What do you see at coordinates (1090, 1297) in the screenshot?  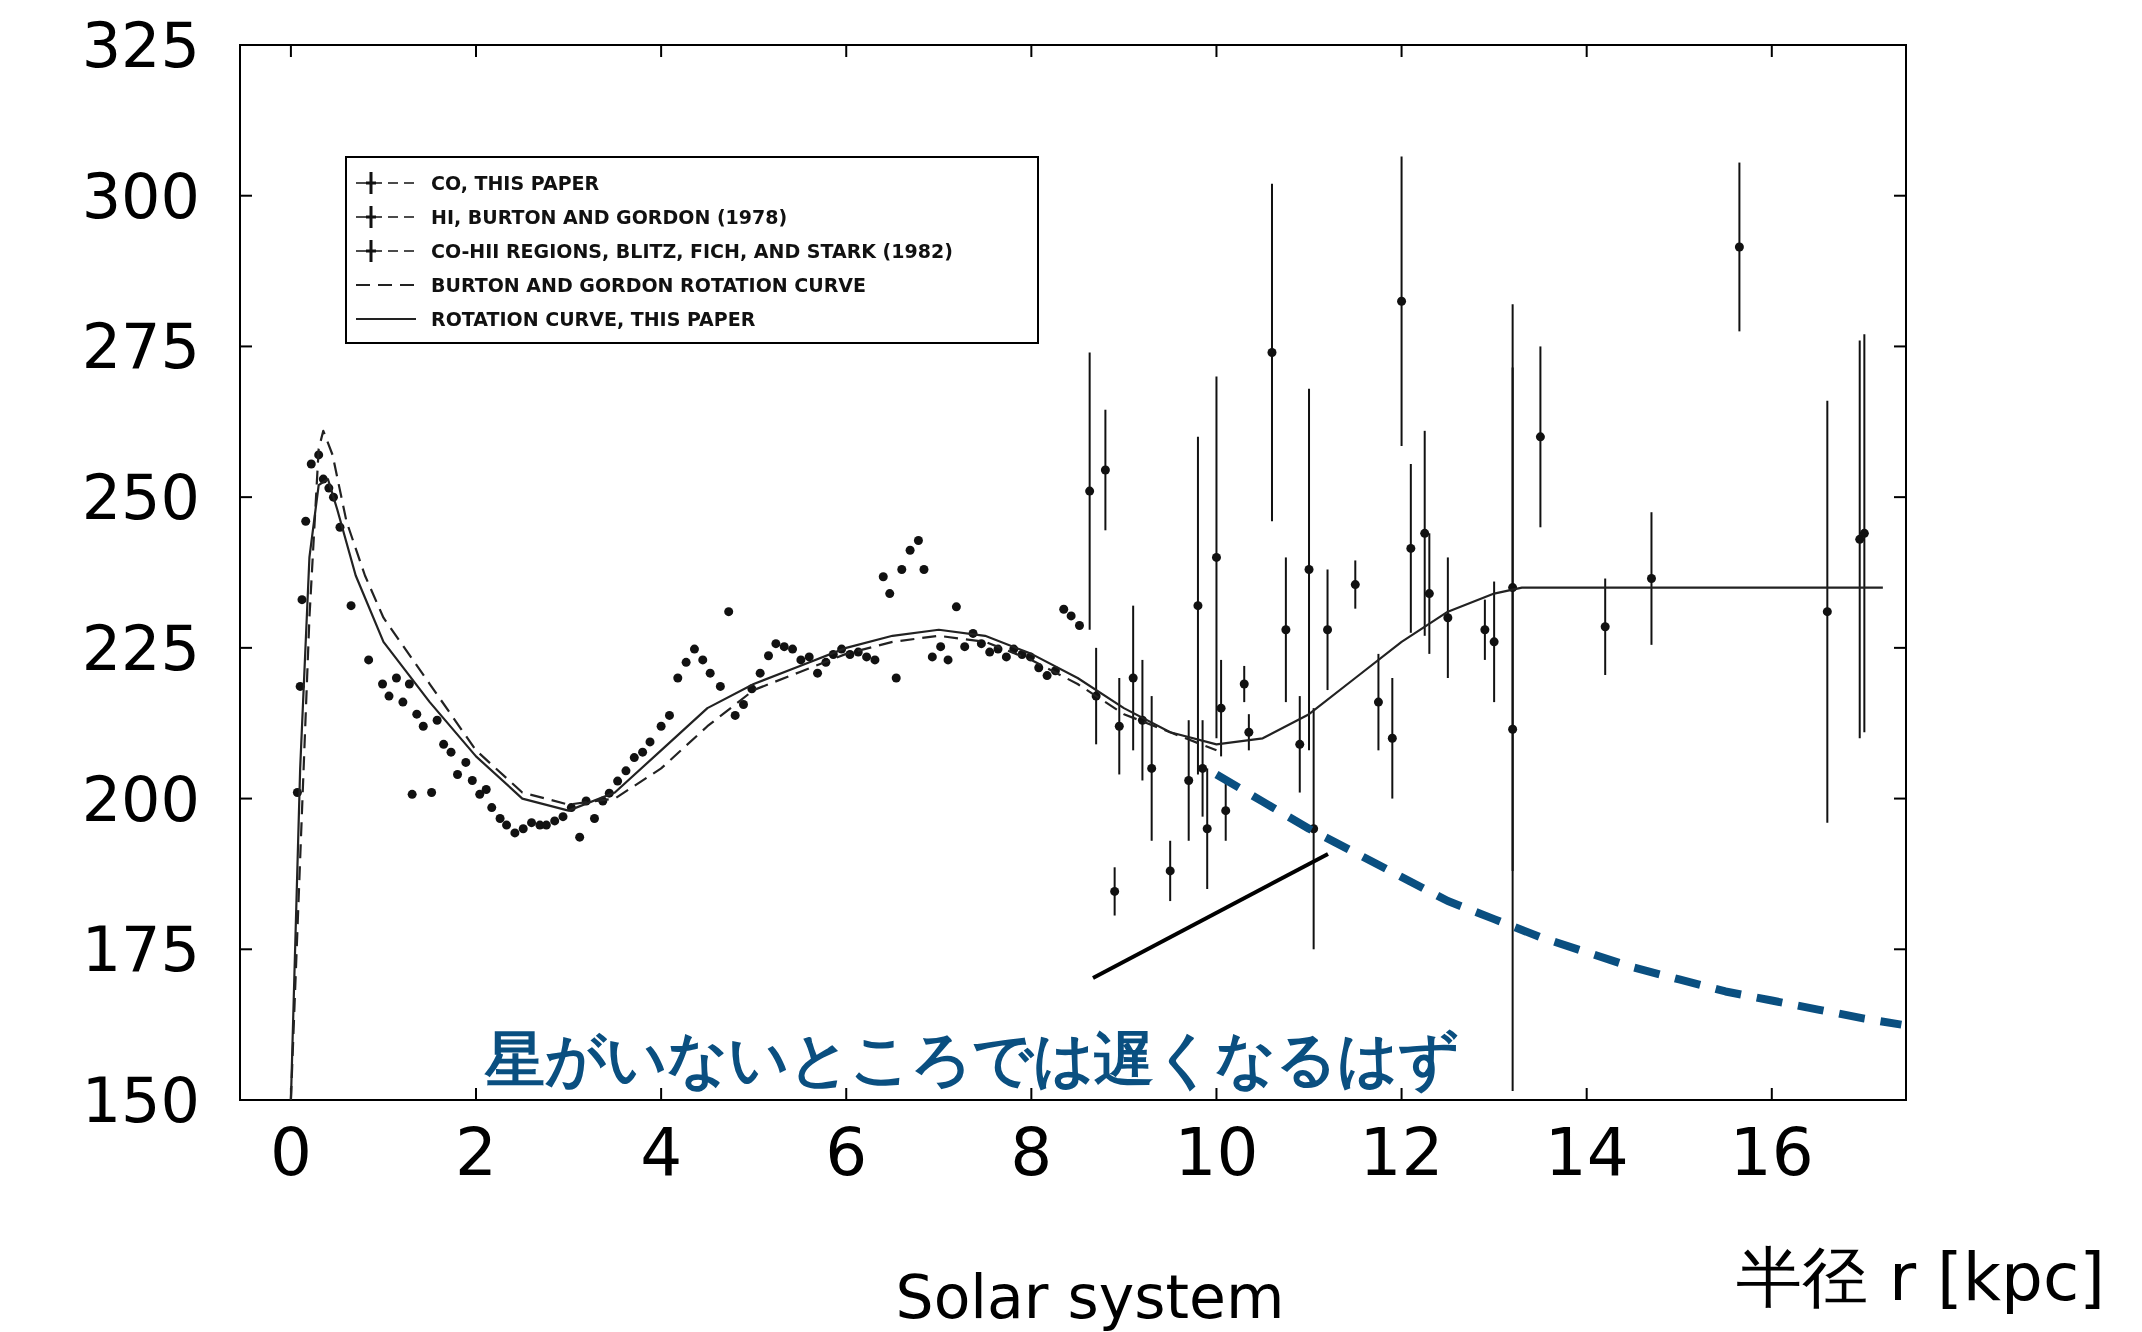 I see `text: Solar system` at bounding box center [1090, 1297].